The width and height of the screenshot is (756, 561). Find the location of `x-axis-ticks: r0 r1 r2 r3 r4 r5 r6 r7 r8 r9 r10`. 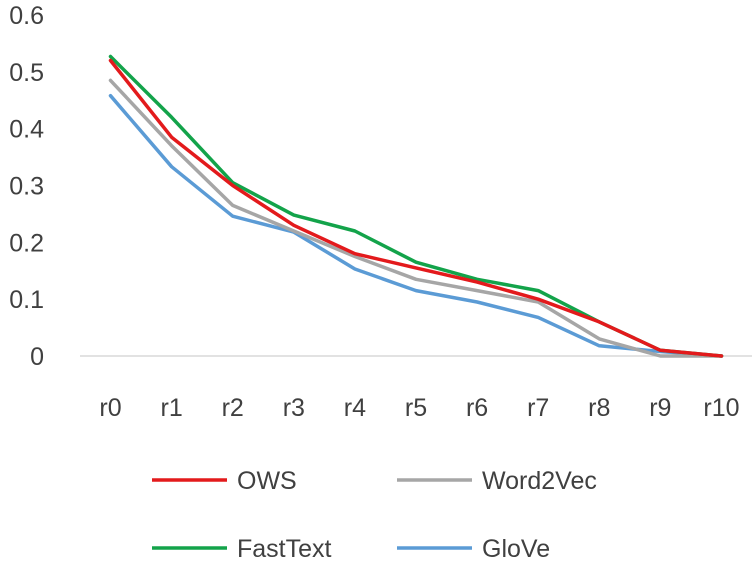

x-axis-ticks: r0 r1 r2 r3 r4 r5 r6 r7 r8 r9 r10 is located at coordinates (419, 408).